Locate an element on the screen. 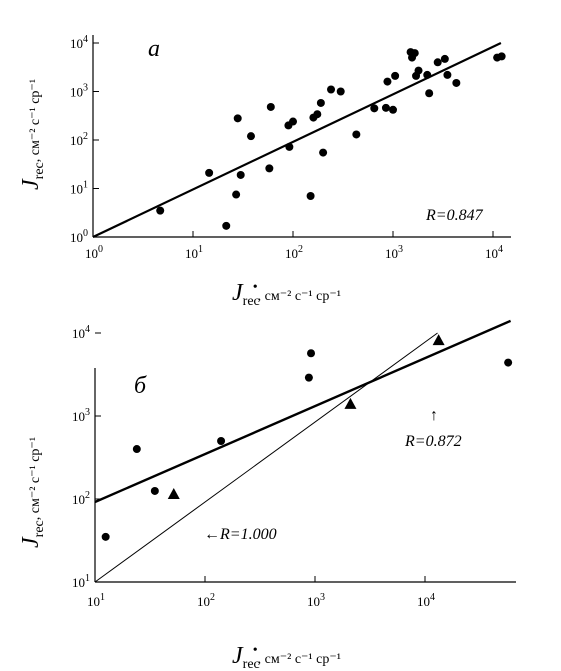 The width and height of the screenshot is (561, 671). panel-a-y-tick-label: 10² is located at coordinates (79, 139).